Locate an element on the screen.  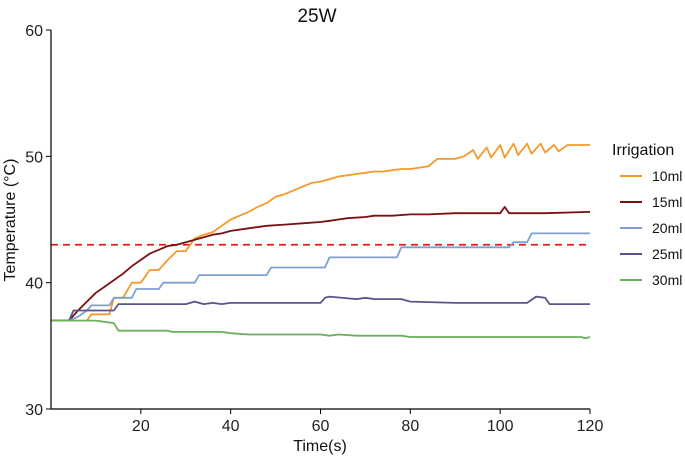
x-tick-label: 60 is located at coordinates (321, 426).